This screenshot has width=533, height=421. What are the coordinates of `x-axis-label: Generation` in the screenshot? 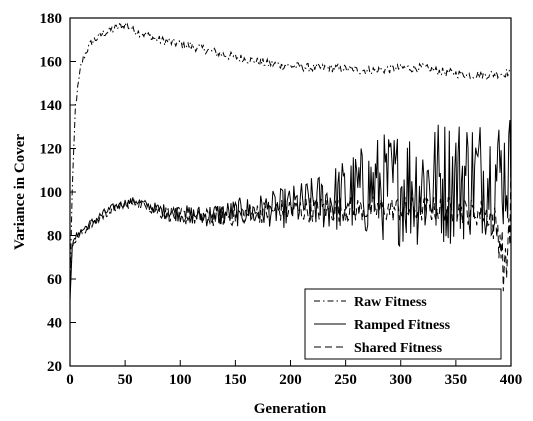 It's located at (290, 408).